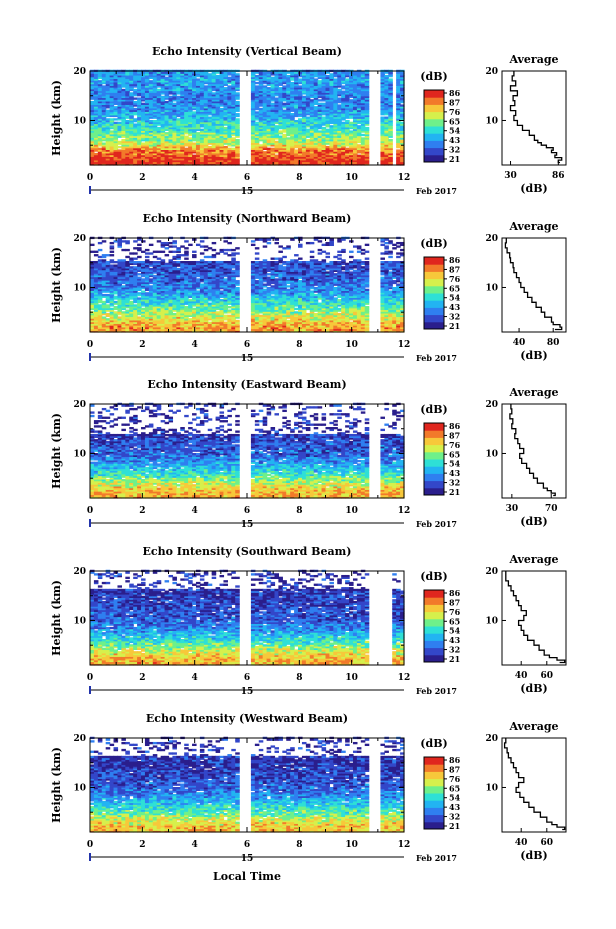  Describe the element at coordinates (79, 121) in the screenshot. I see `y-tick-label: 10` at that location.